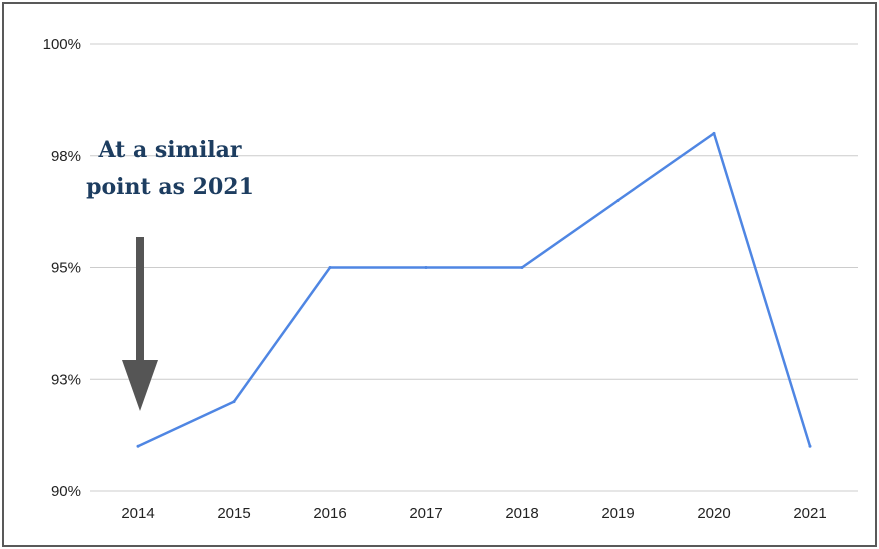  I want to click on x-tick-label: 2016, so click(329, 513).